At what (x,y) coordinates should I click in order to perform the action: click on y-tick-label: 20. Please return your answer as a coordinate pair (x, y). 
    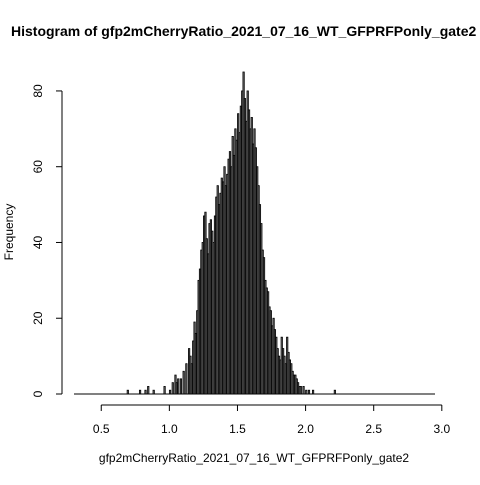
    Looking at the image, I should click on (38, 318).